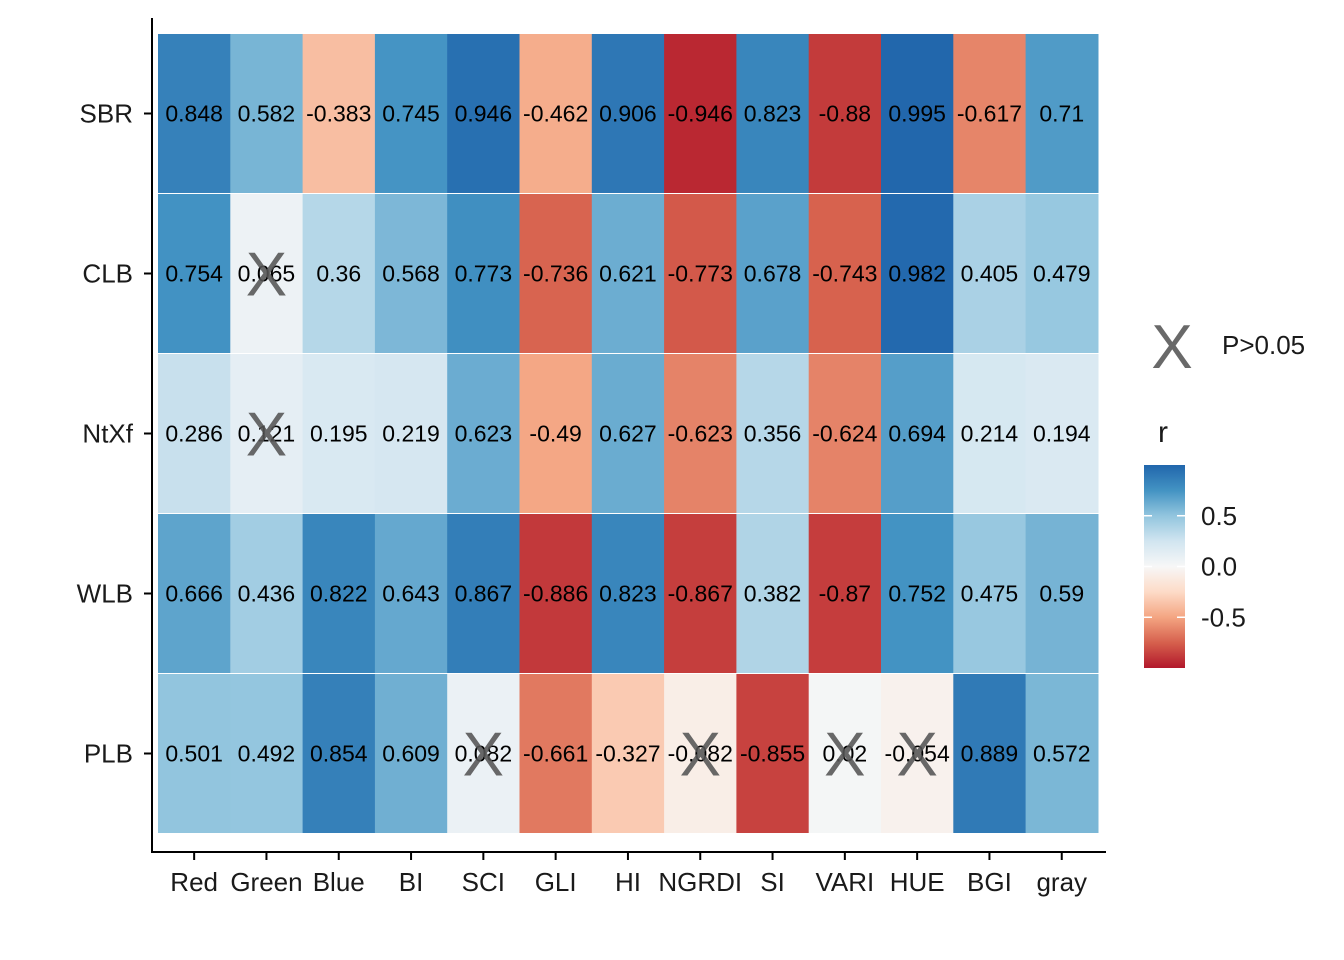  I want to click on cell-value-label: 0.854, so click(339, 754).